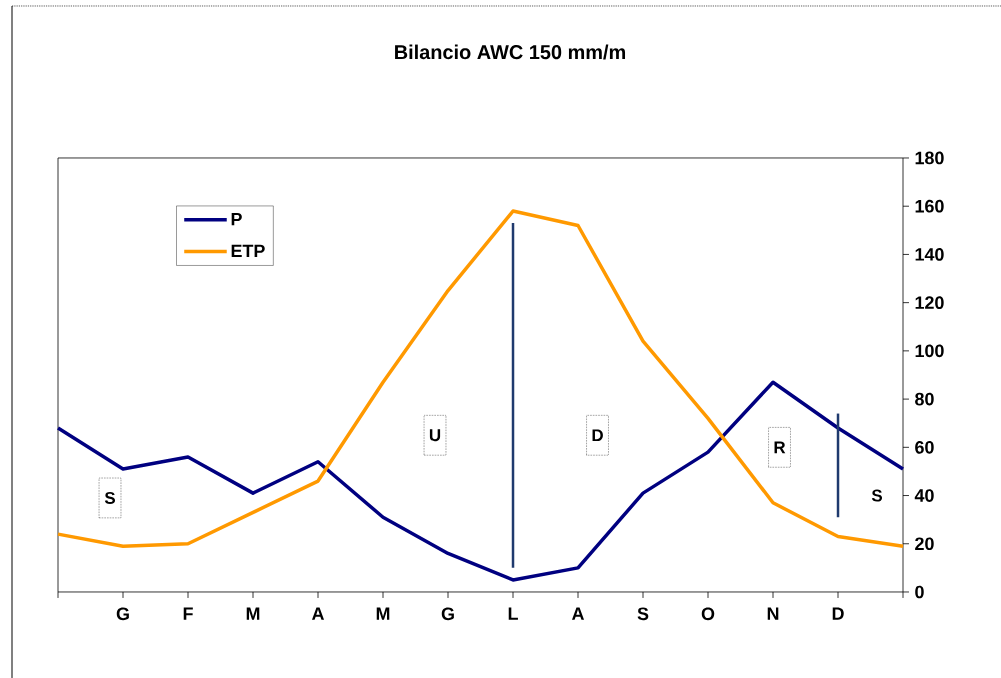 The height and width of the screenshot is (678, 1001). What do you see at coordinates (236, 219) in the screenshot?
I see `legend-label: P` at bounding box center [236, 219].